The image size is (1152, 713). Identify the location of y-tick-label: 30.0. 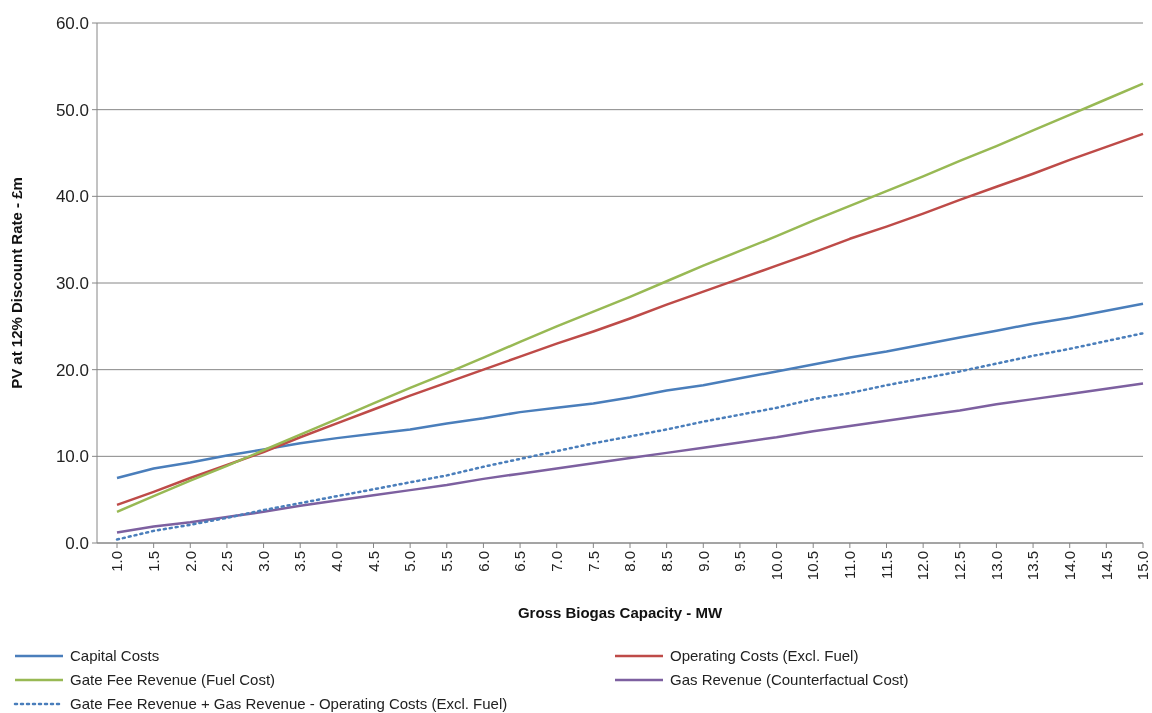
(72, 283).